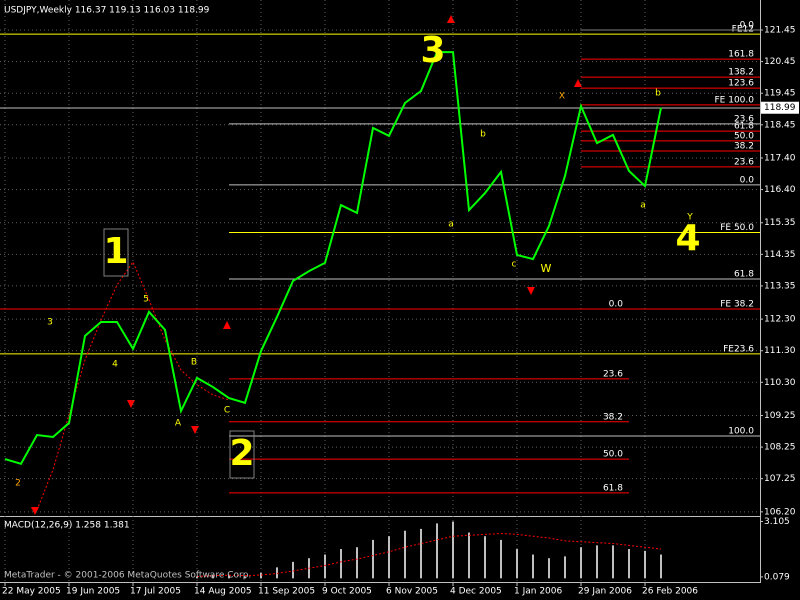 This screenshot has width=800, height=600. Describe the element at coordinates (777, 522) in the screenshot. I see `y-tick-label: 3.105` at that location.